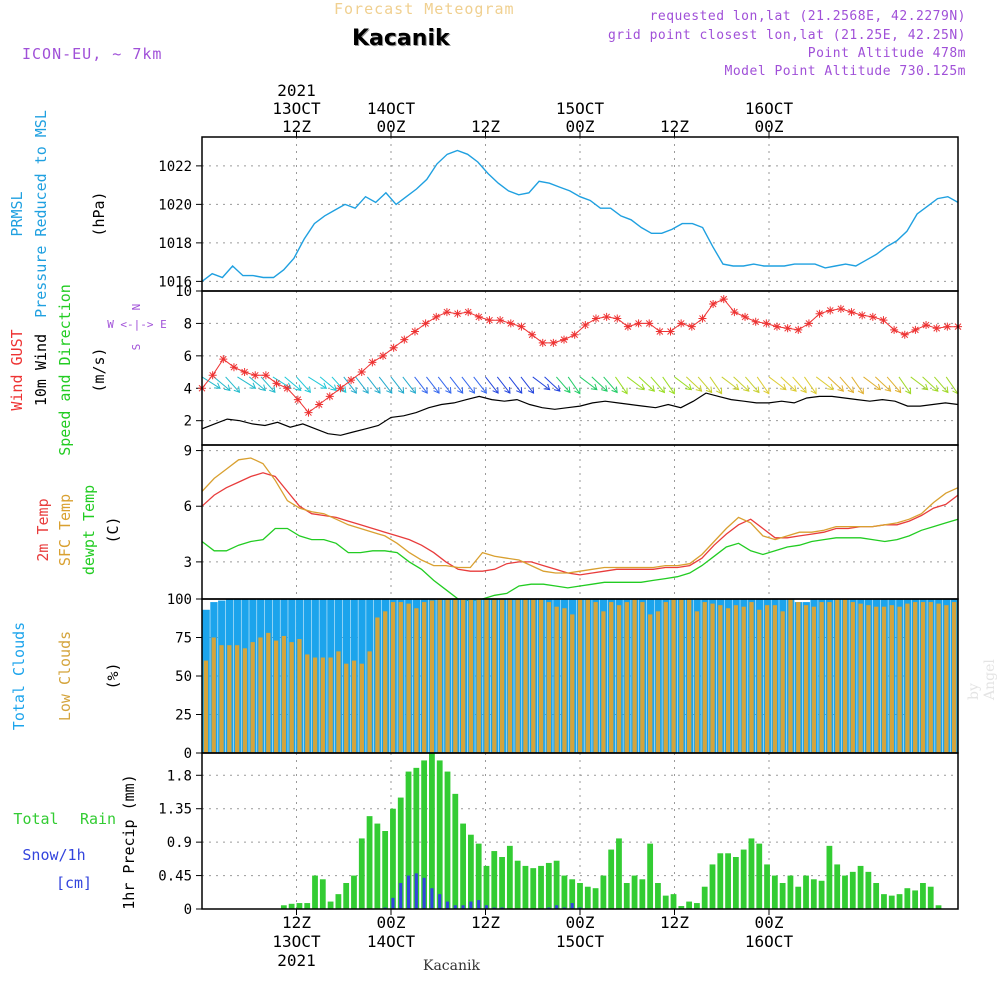 This screenshot has width=1000, height=1000. What do you see at coordinates (137, 324) in the screenshot?
I see `compass-east-west: W <-|-> E` at bounding box center [137, 324].